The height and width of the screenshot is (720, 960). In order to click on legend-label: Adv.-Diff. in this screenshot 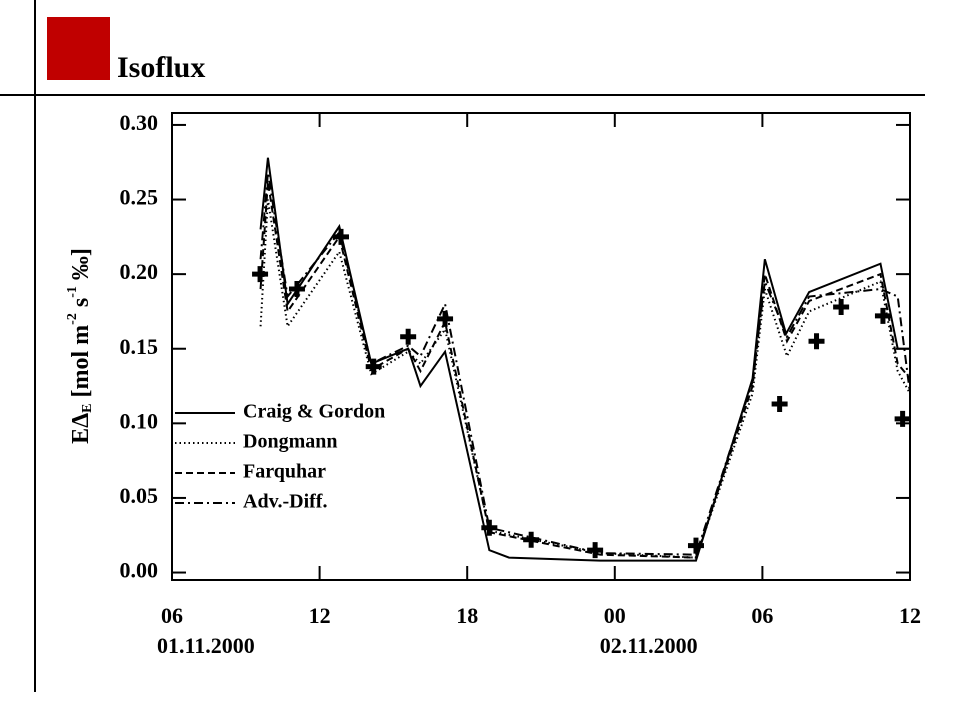, I will do `click(285, 502)`.